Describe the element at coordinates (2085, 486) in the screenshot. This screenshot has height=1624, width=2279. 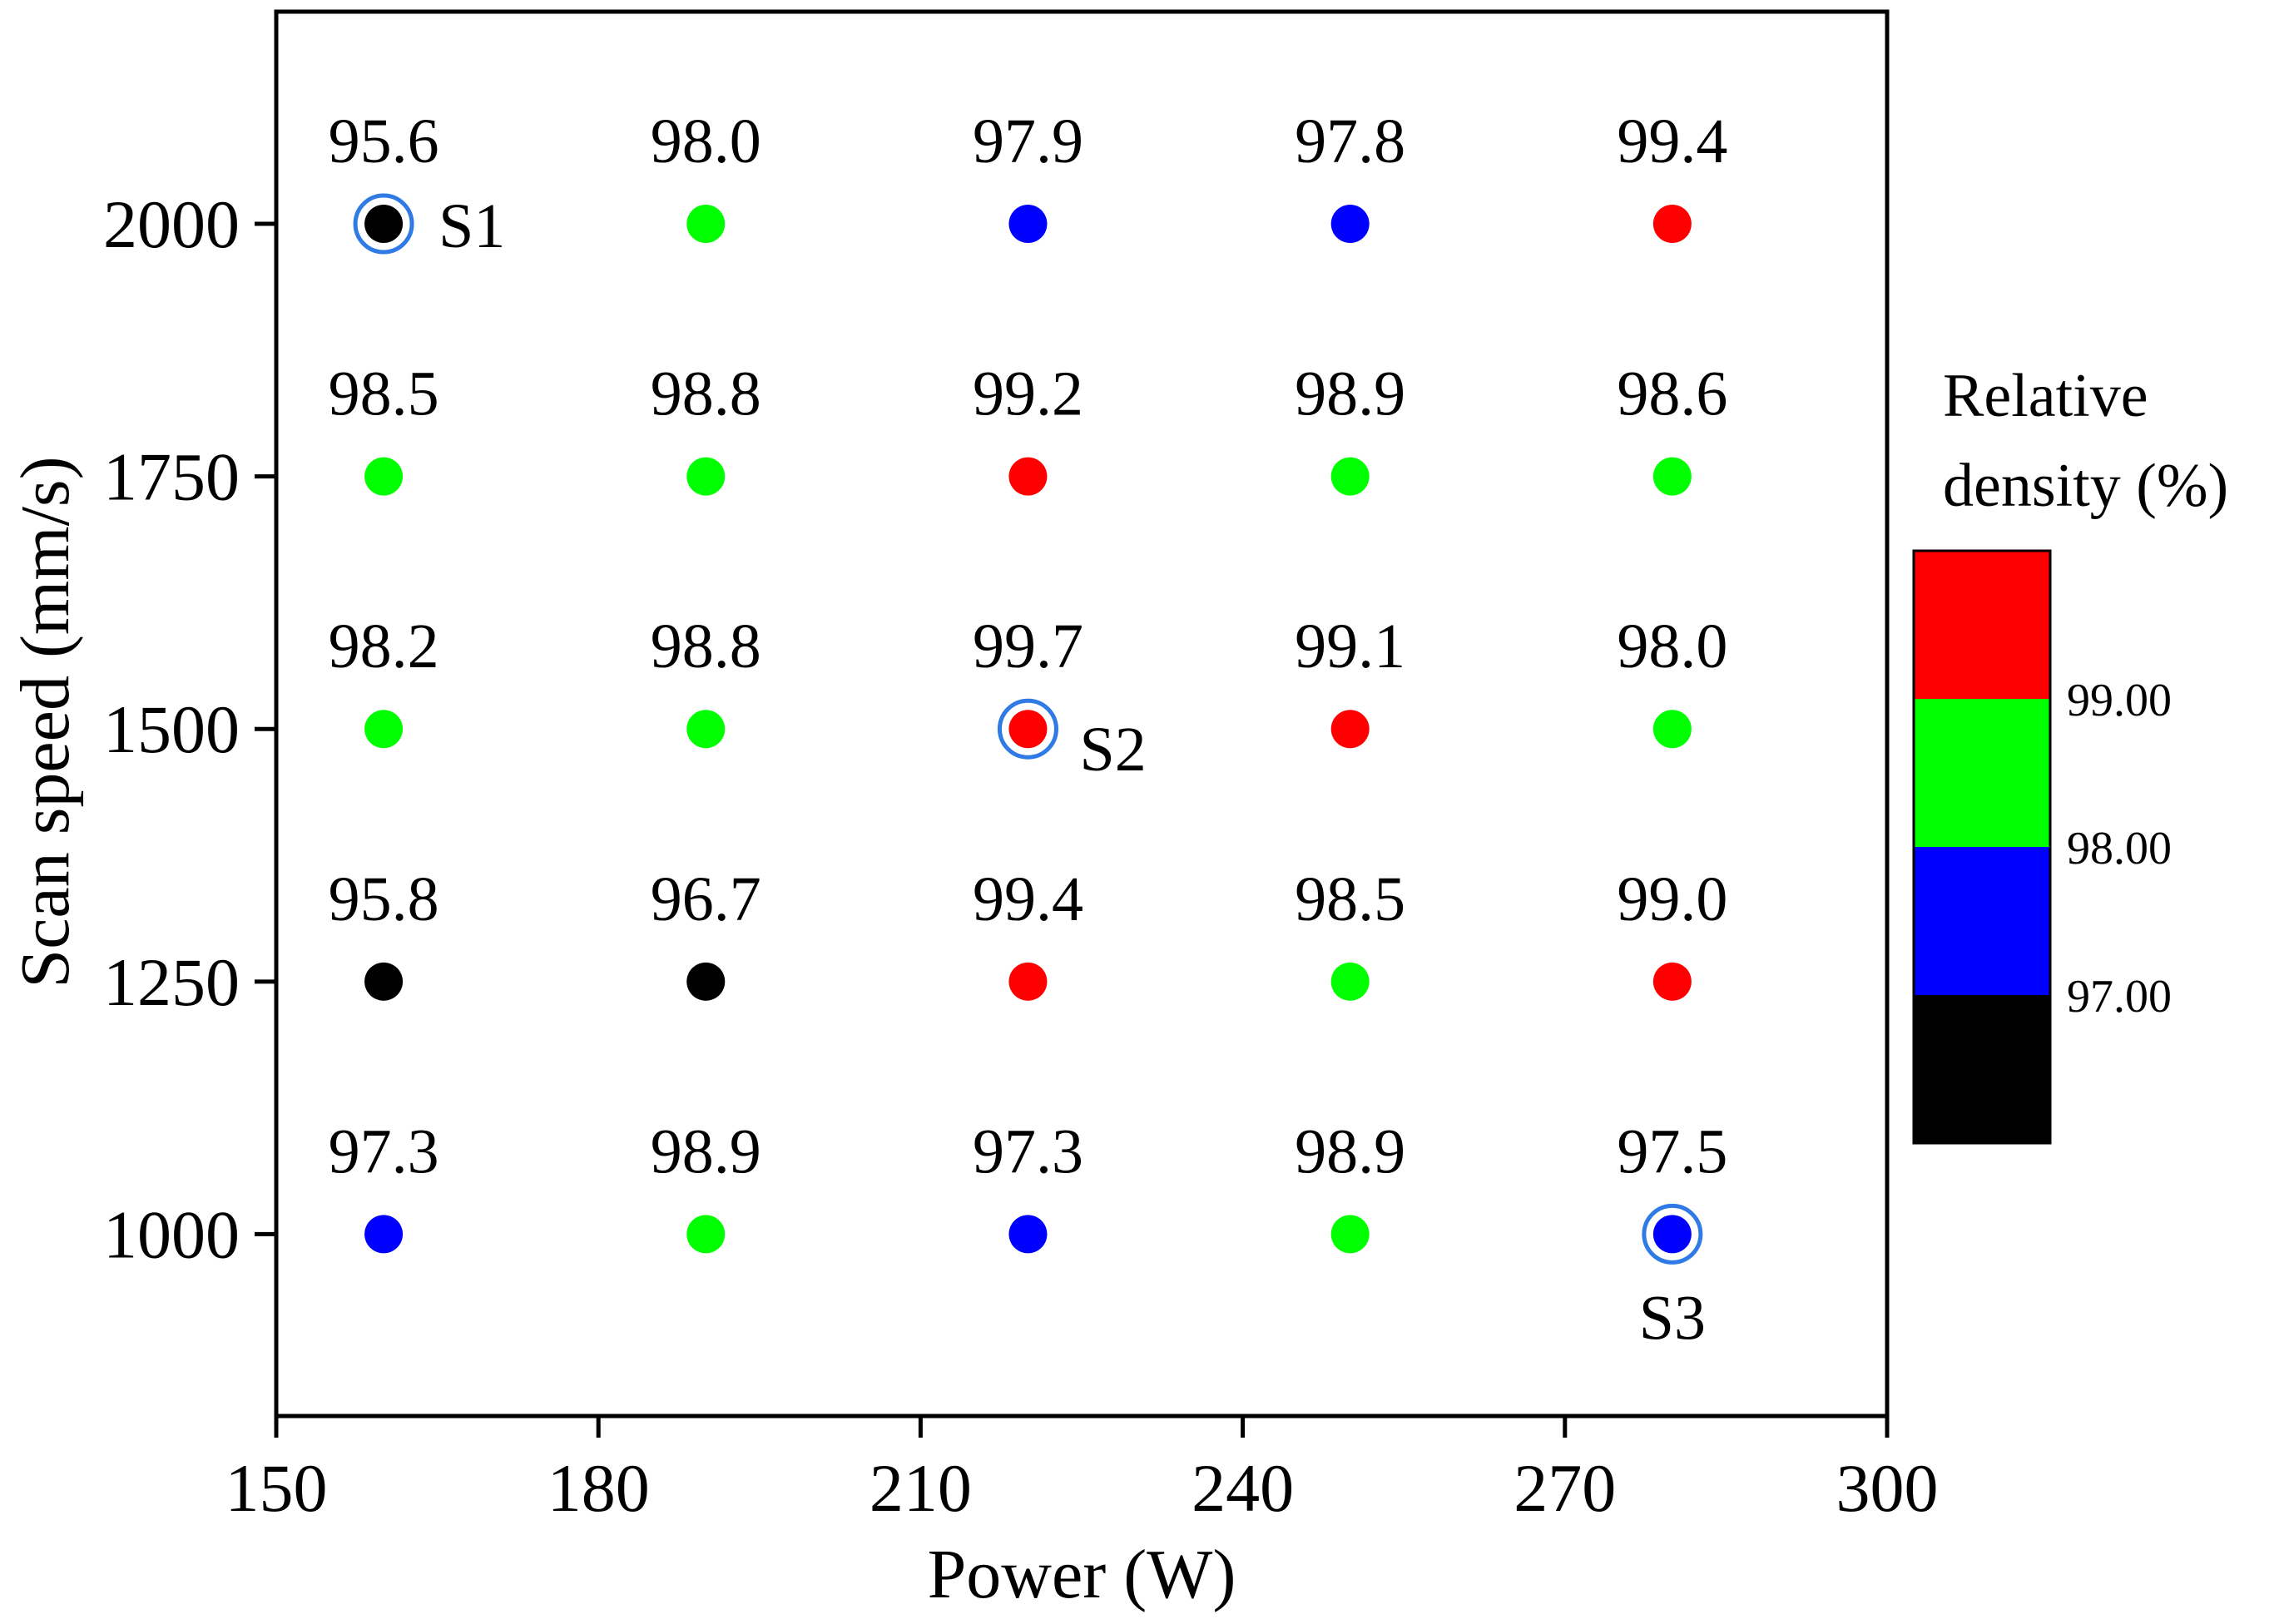
I see `colorbar-title-line2: density (%)` at that location.